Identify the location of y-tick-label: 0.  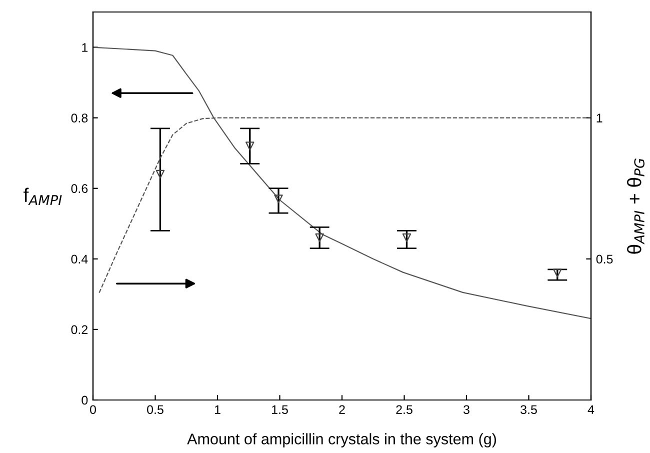
(85, 400).